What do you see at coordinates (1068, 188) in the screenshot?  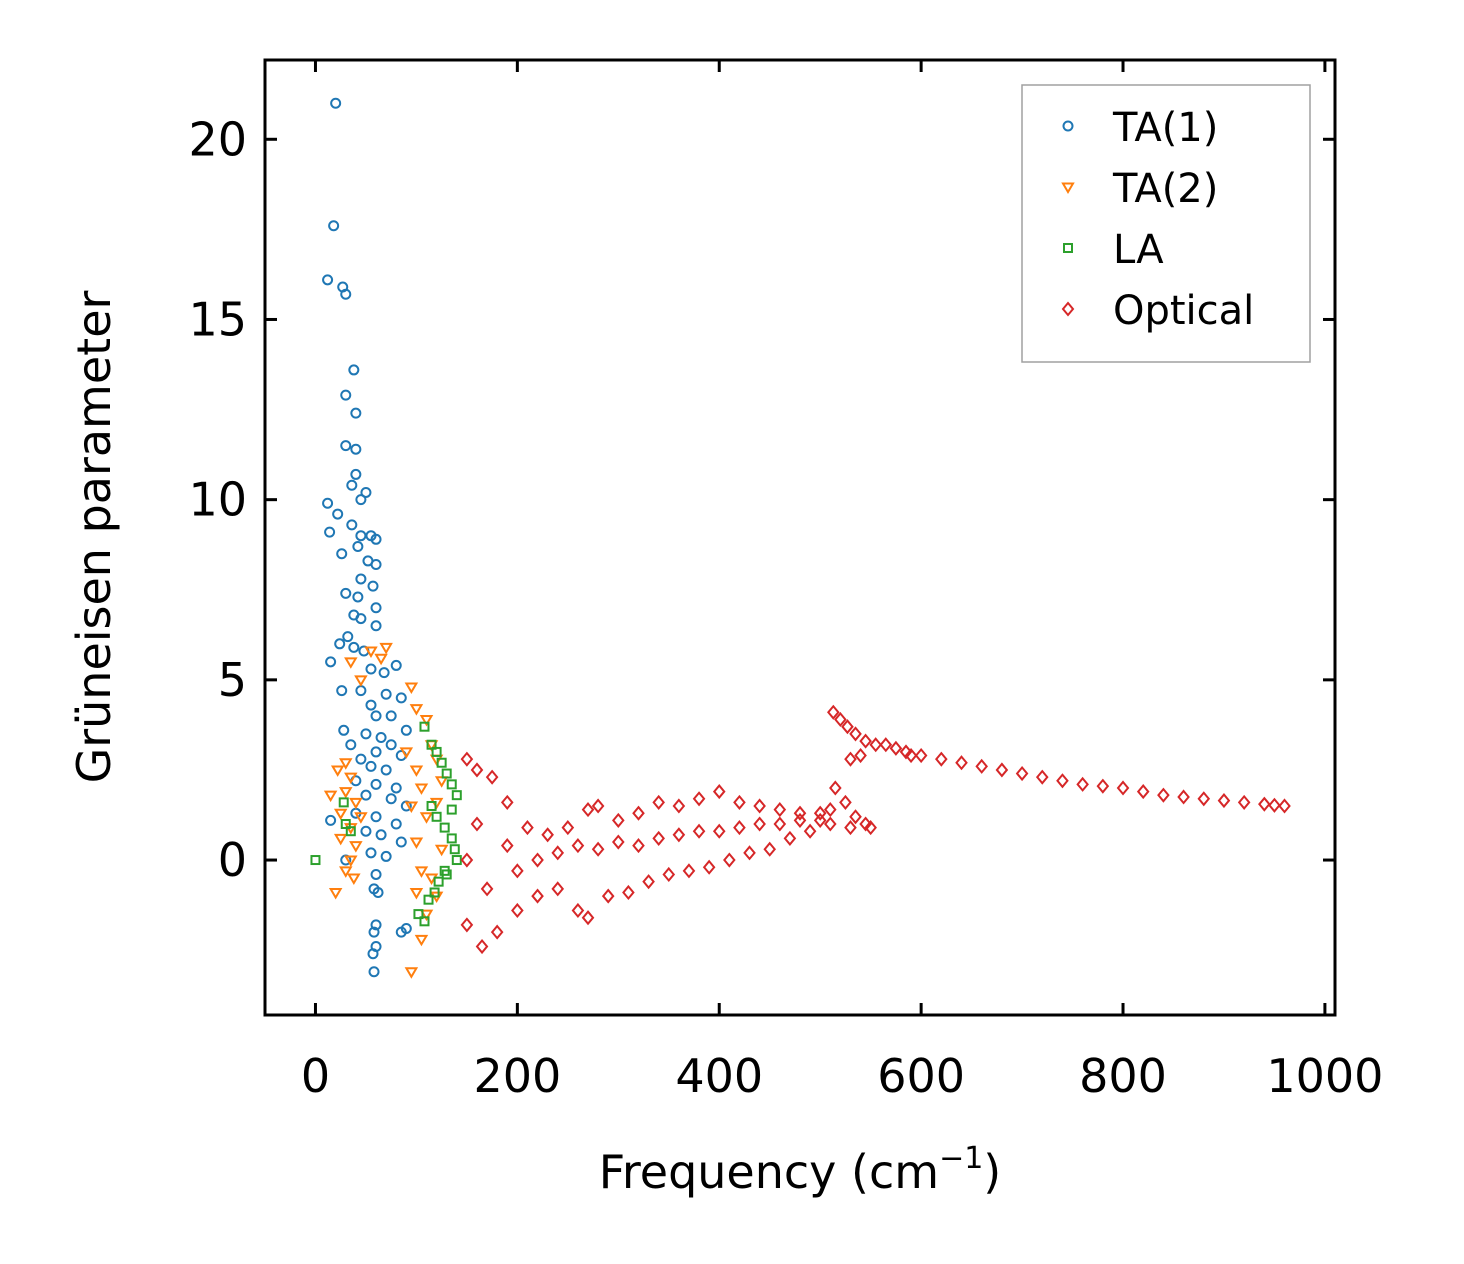 I see `legend-marker-ta-2-` at bounding box center [1068, 188].